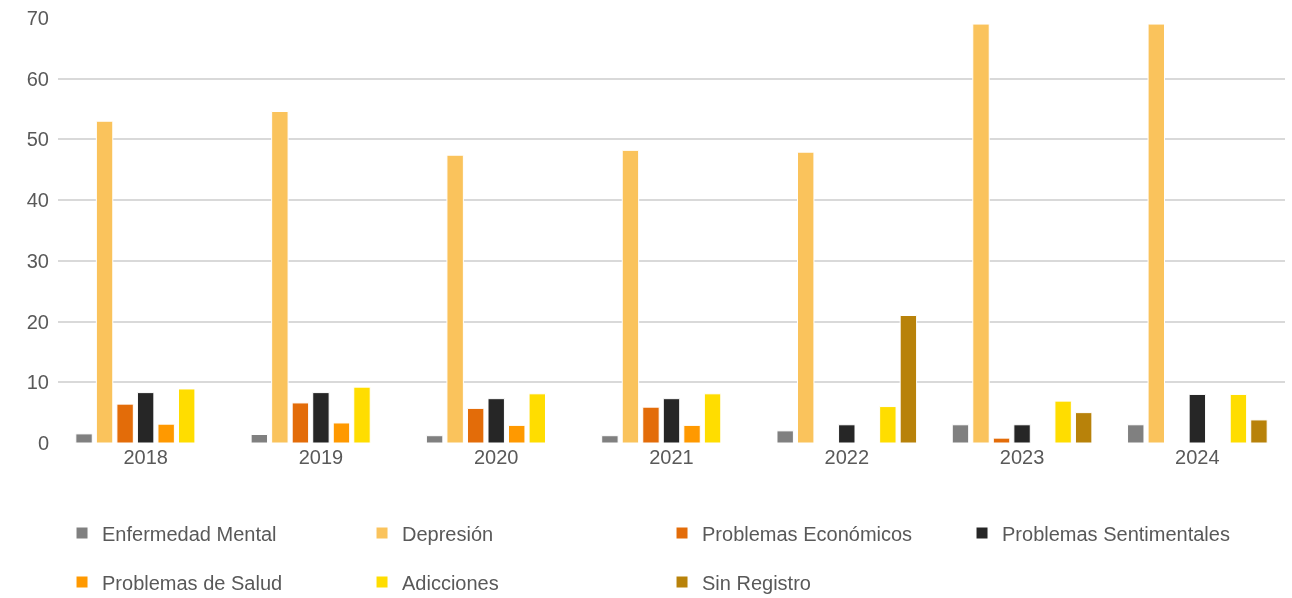 This screenshot has width=1292, height=598. Describe the element at coordinates (37, 200) in the screenshot. I see `y-tick-label: 40` at that location.